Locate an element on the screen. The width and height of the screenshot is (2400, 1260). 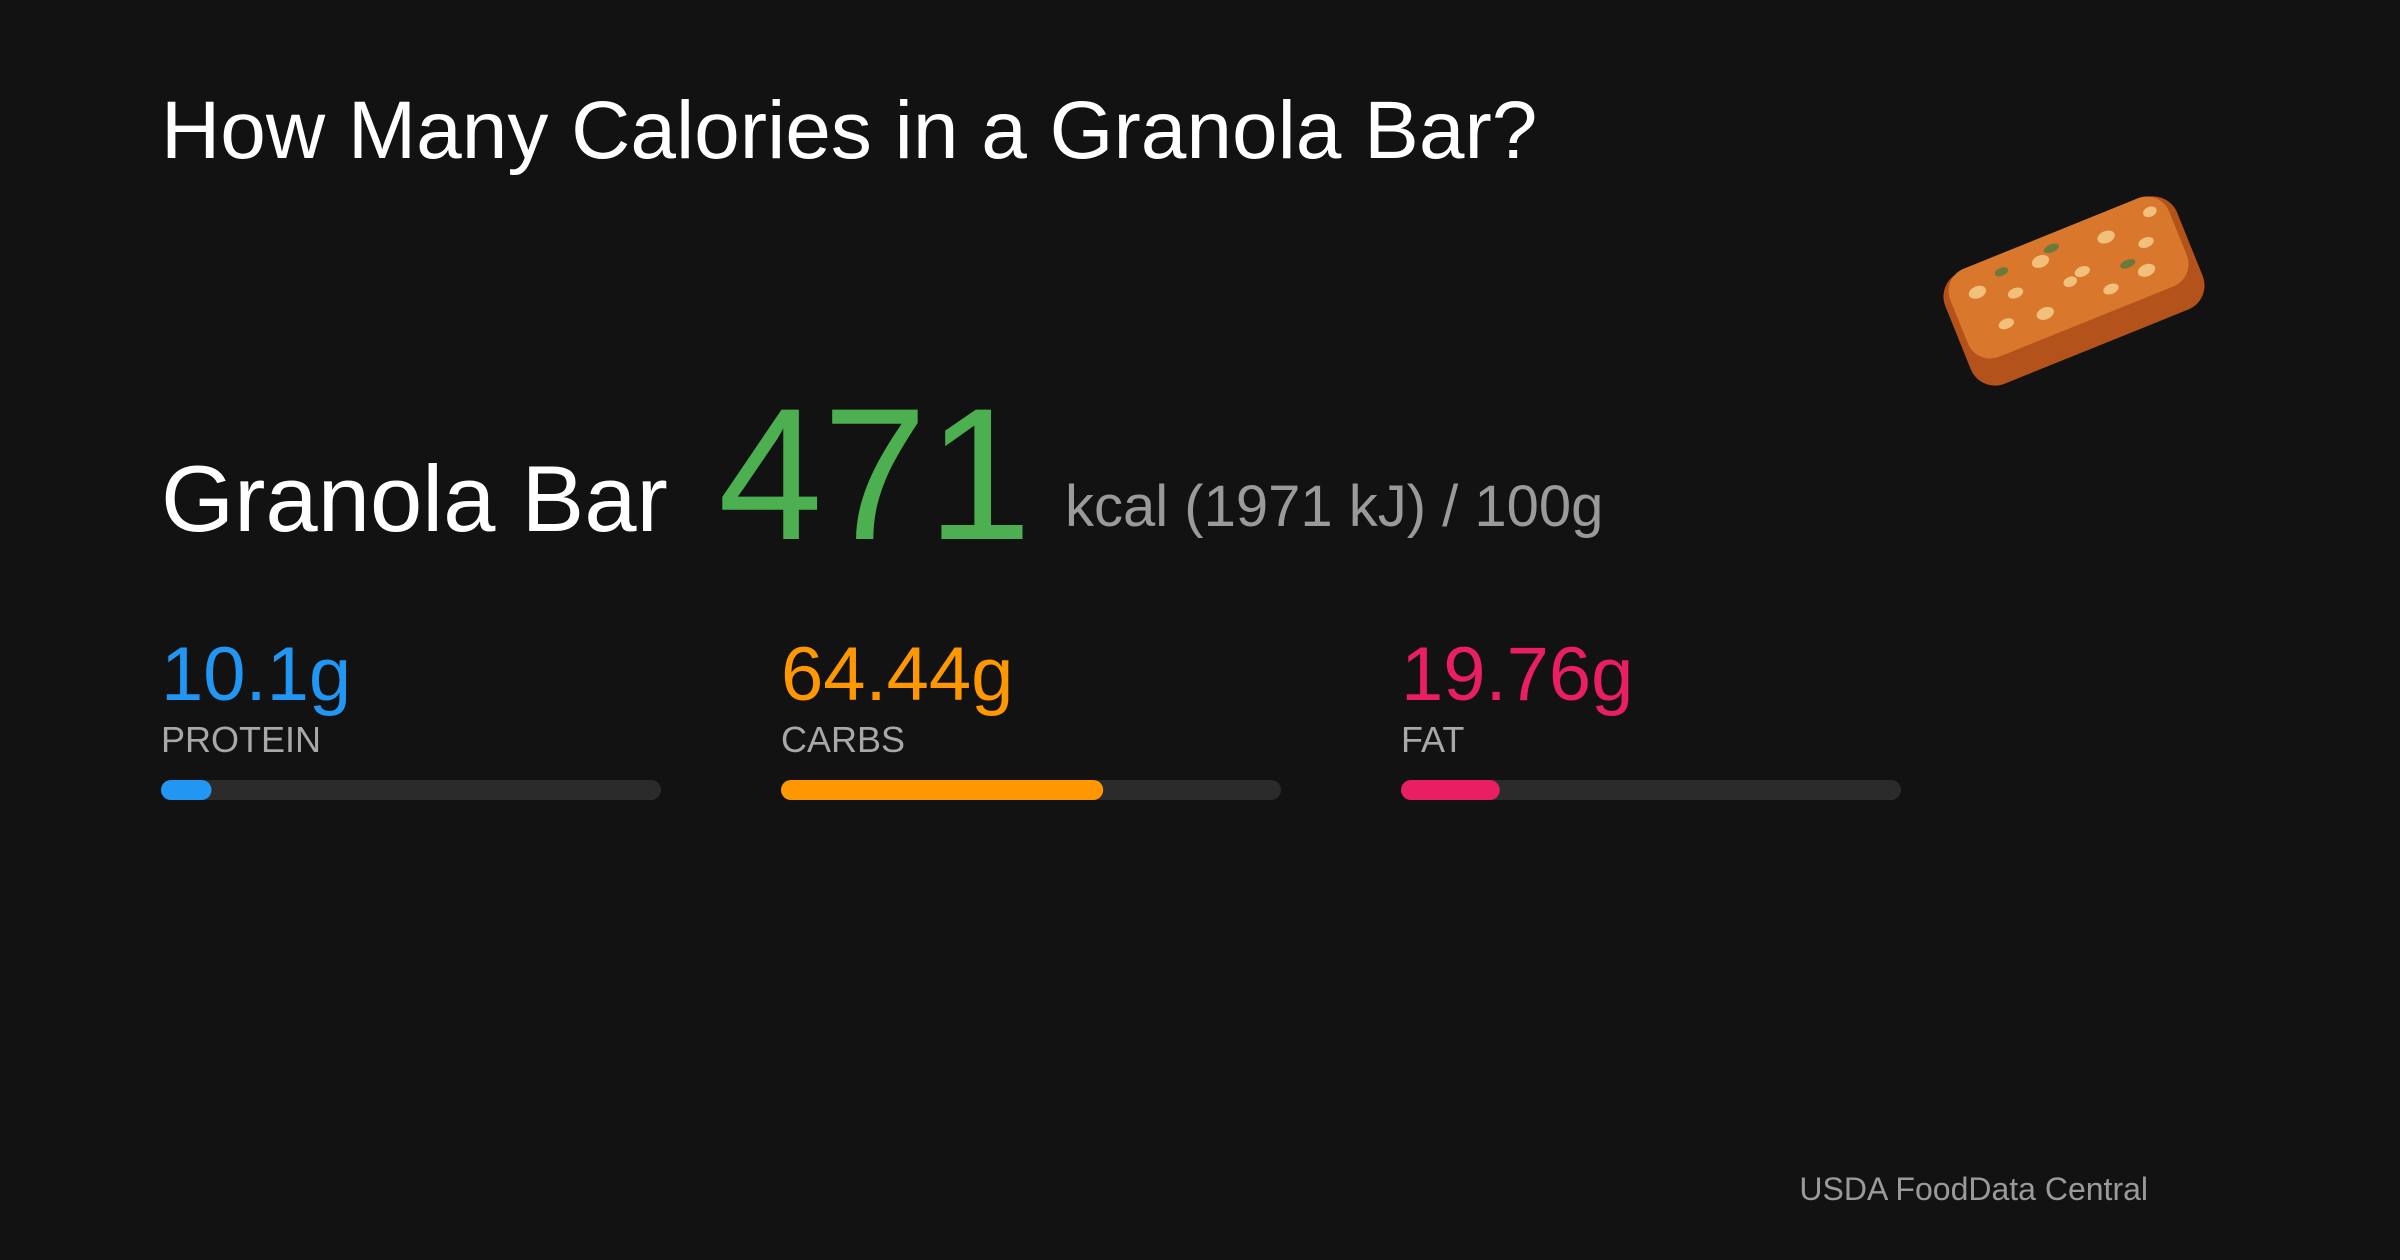
macro-name: FAT is located at coordinates (1432, 739).